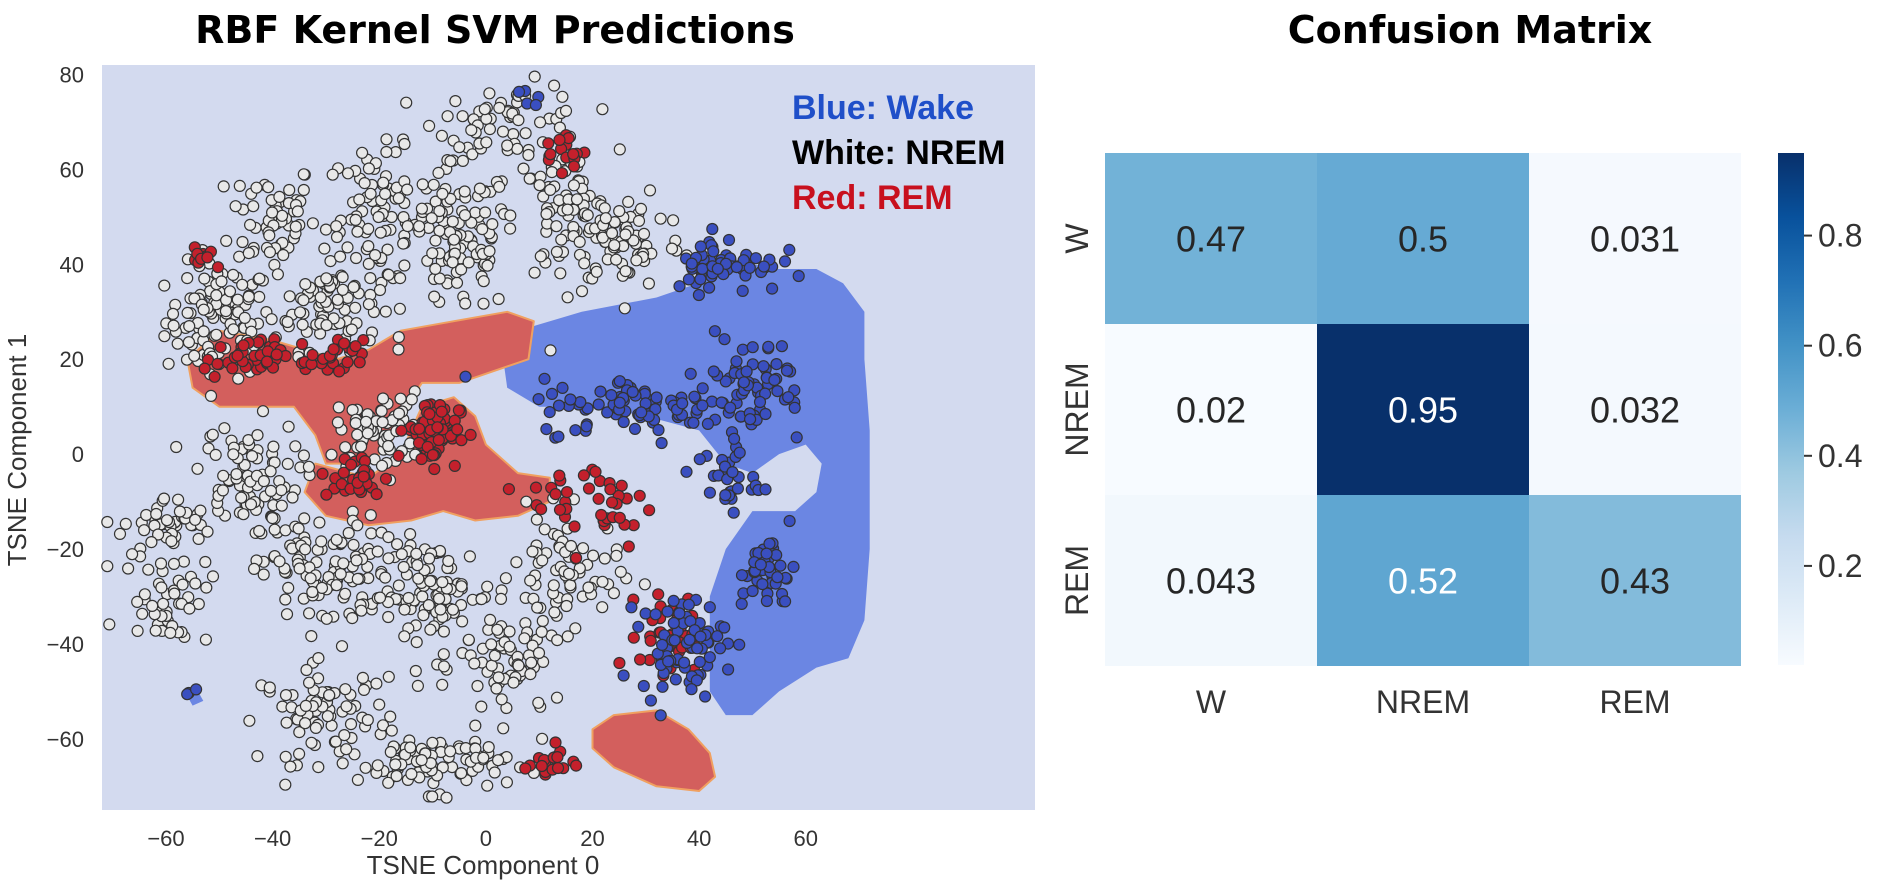 The width and height of the screenshot is (1888, 880). Describe the element at coordinates (1635, 238) in the screenshot. I see `heatmap-cell-w-rem` at that location.